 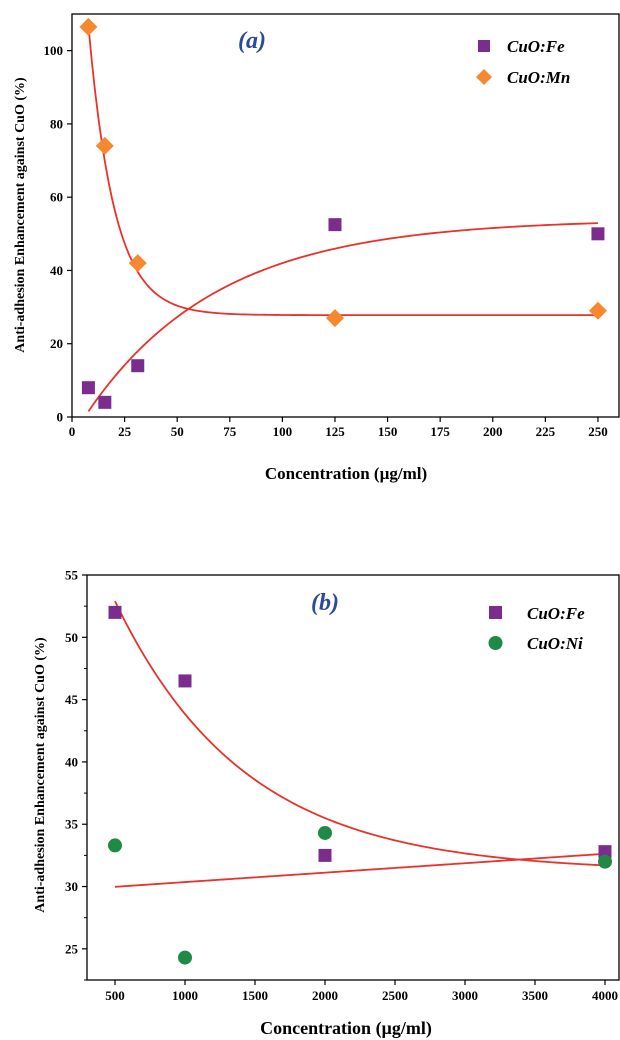 What do you see at coordinates (177, 431) in the screenshot?
I see `x-tick-label-a-2: 50` at bounding box center [177, 431].